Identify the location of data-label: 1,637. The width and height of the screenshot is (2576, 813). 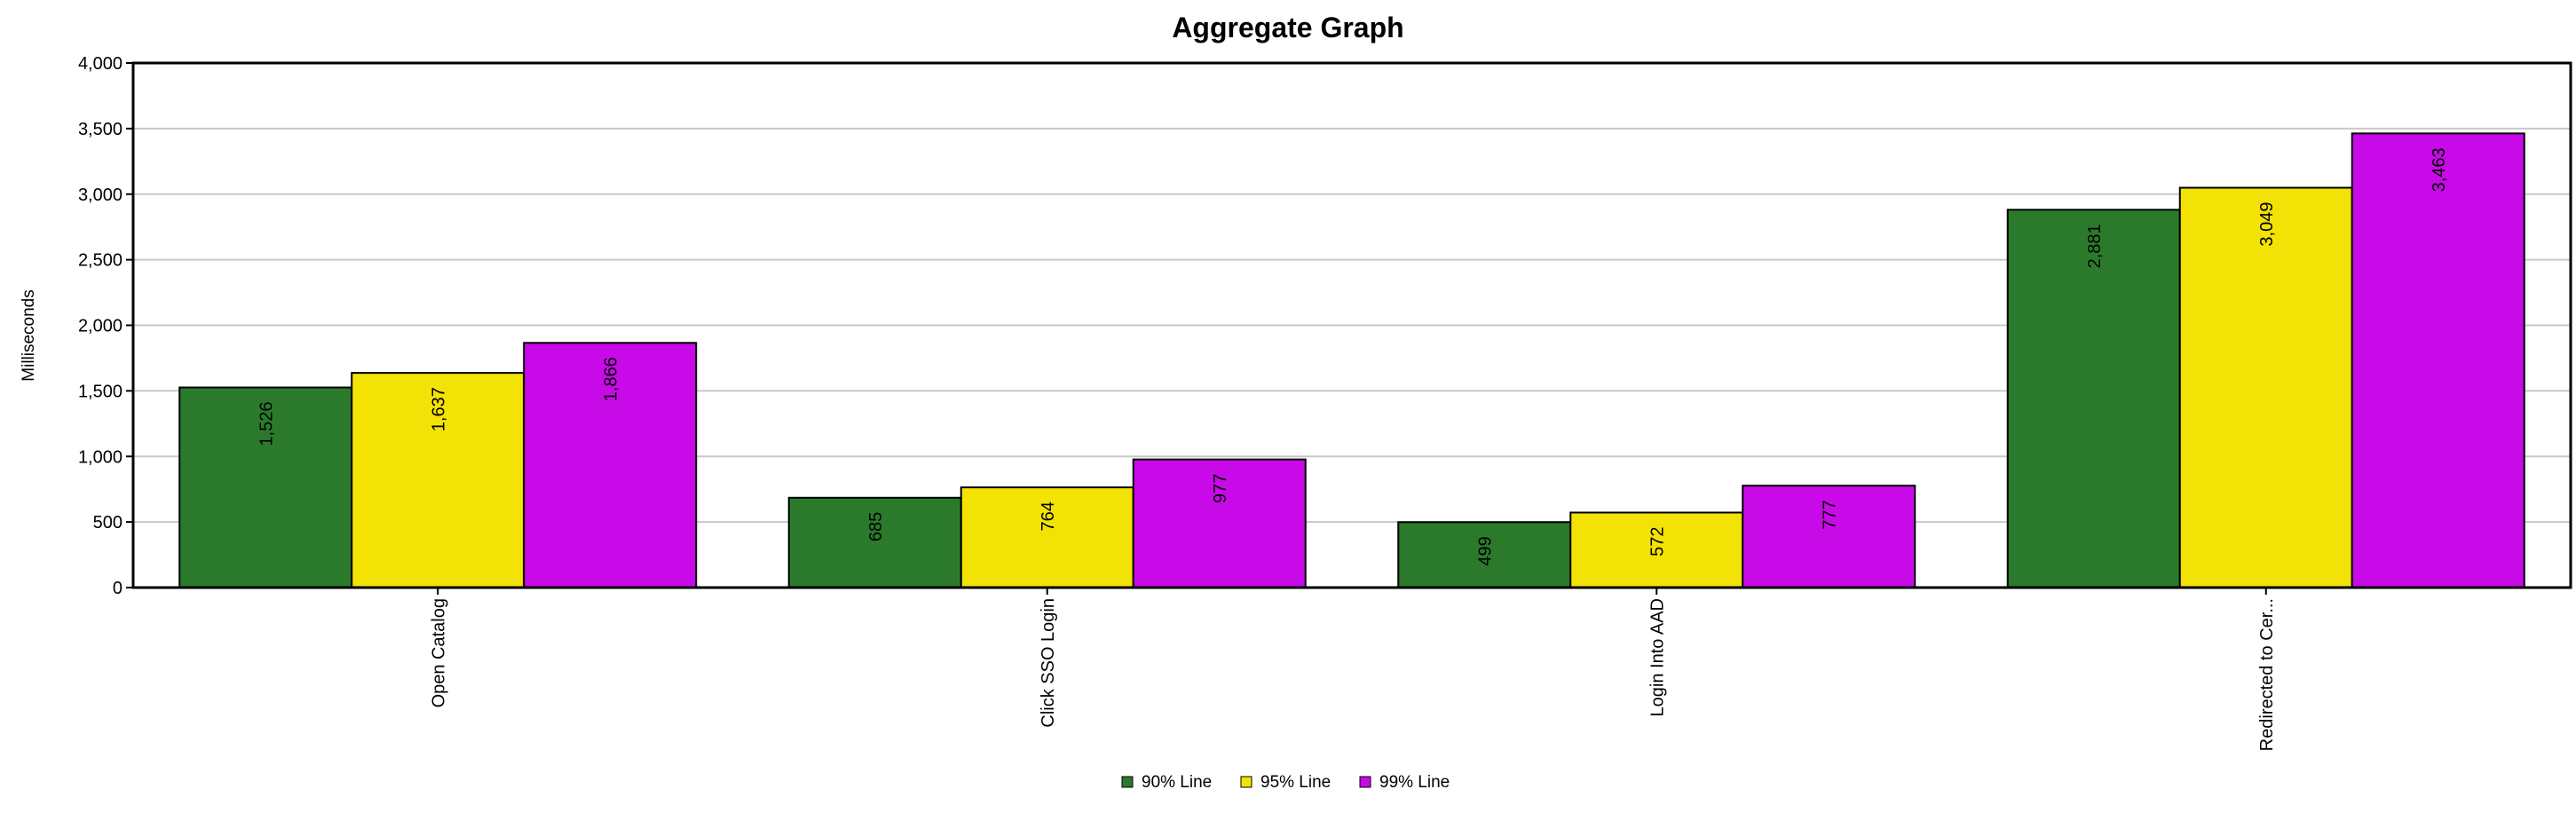
(438, 409).